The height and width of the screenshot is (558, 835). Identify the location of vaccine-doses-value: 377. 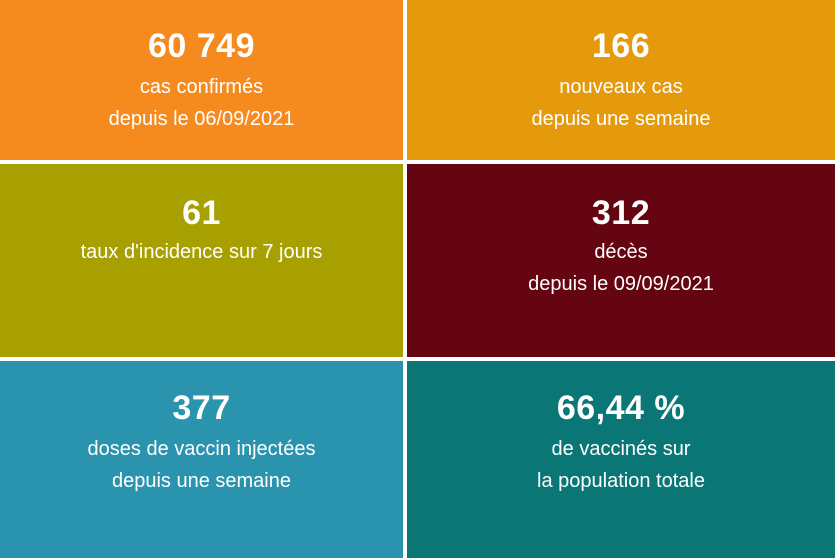
(201, 408).